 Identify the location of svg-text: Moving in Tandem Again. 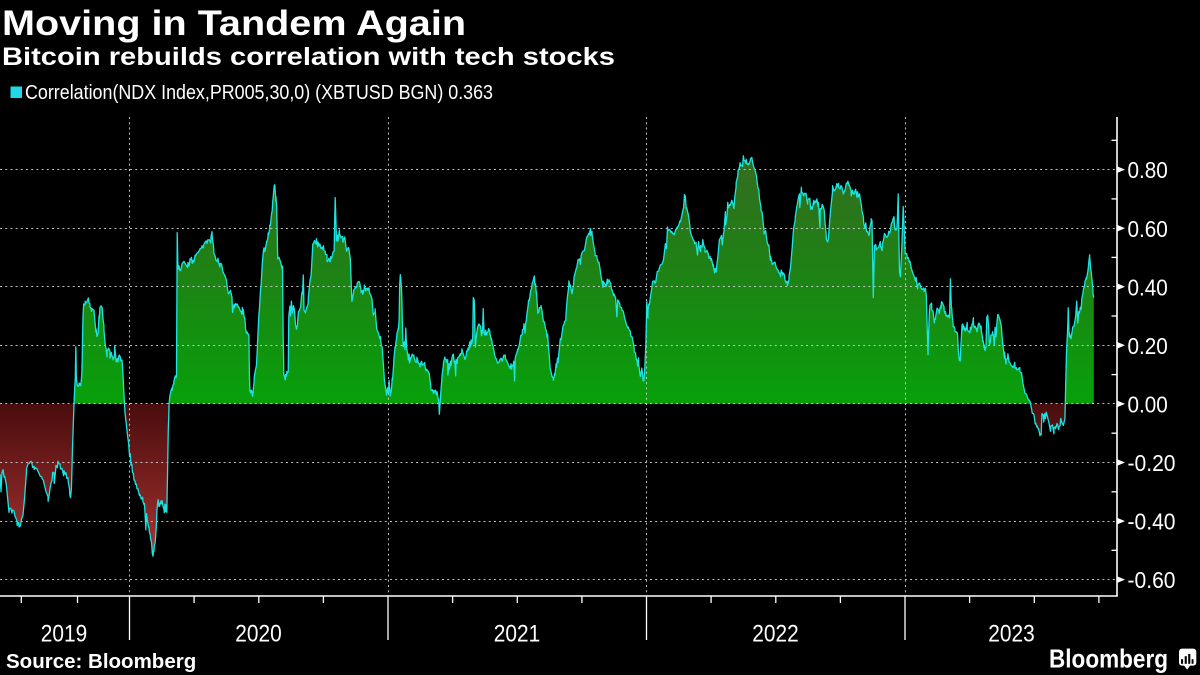
(234, 23).